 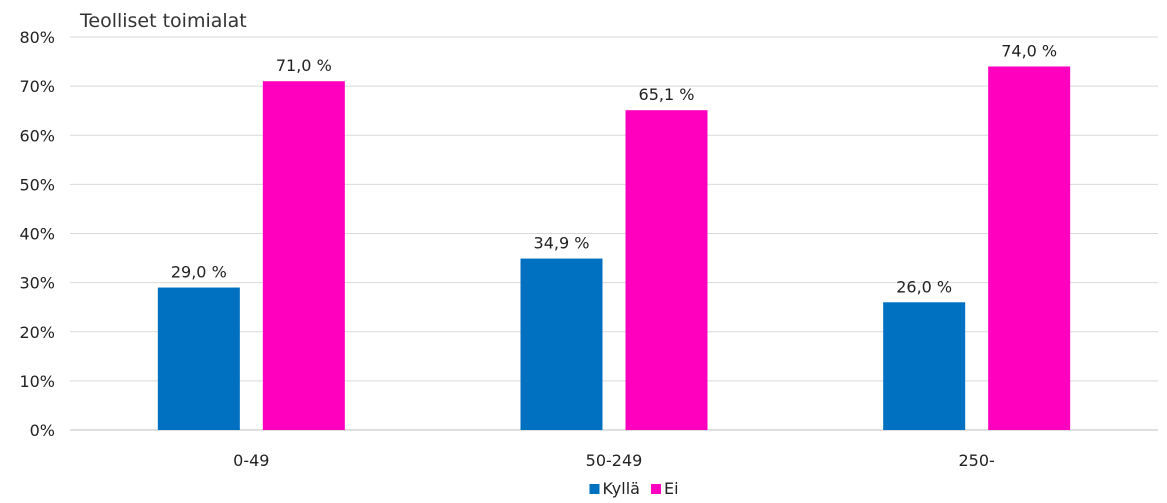 I want to click on data-label: 74,0 %, so click(x=1029, y=50).